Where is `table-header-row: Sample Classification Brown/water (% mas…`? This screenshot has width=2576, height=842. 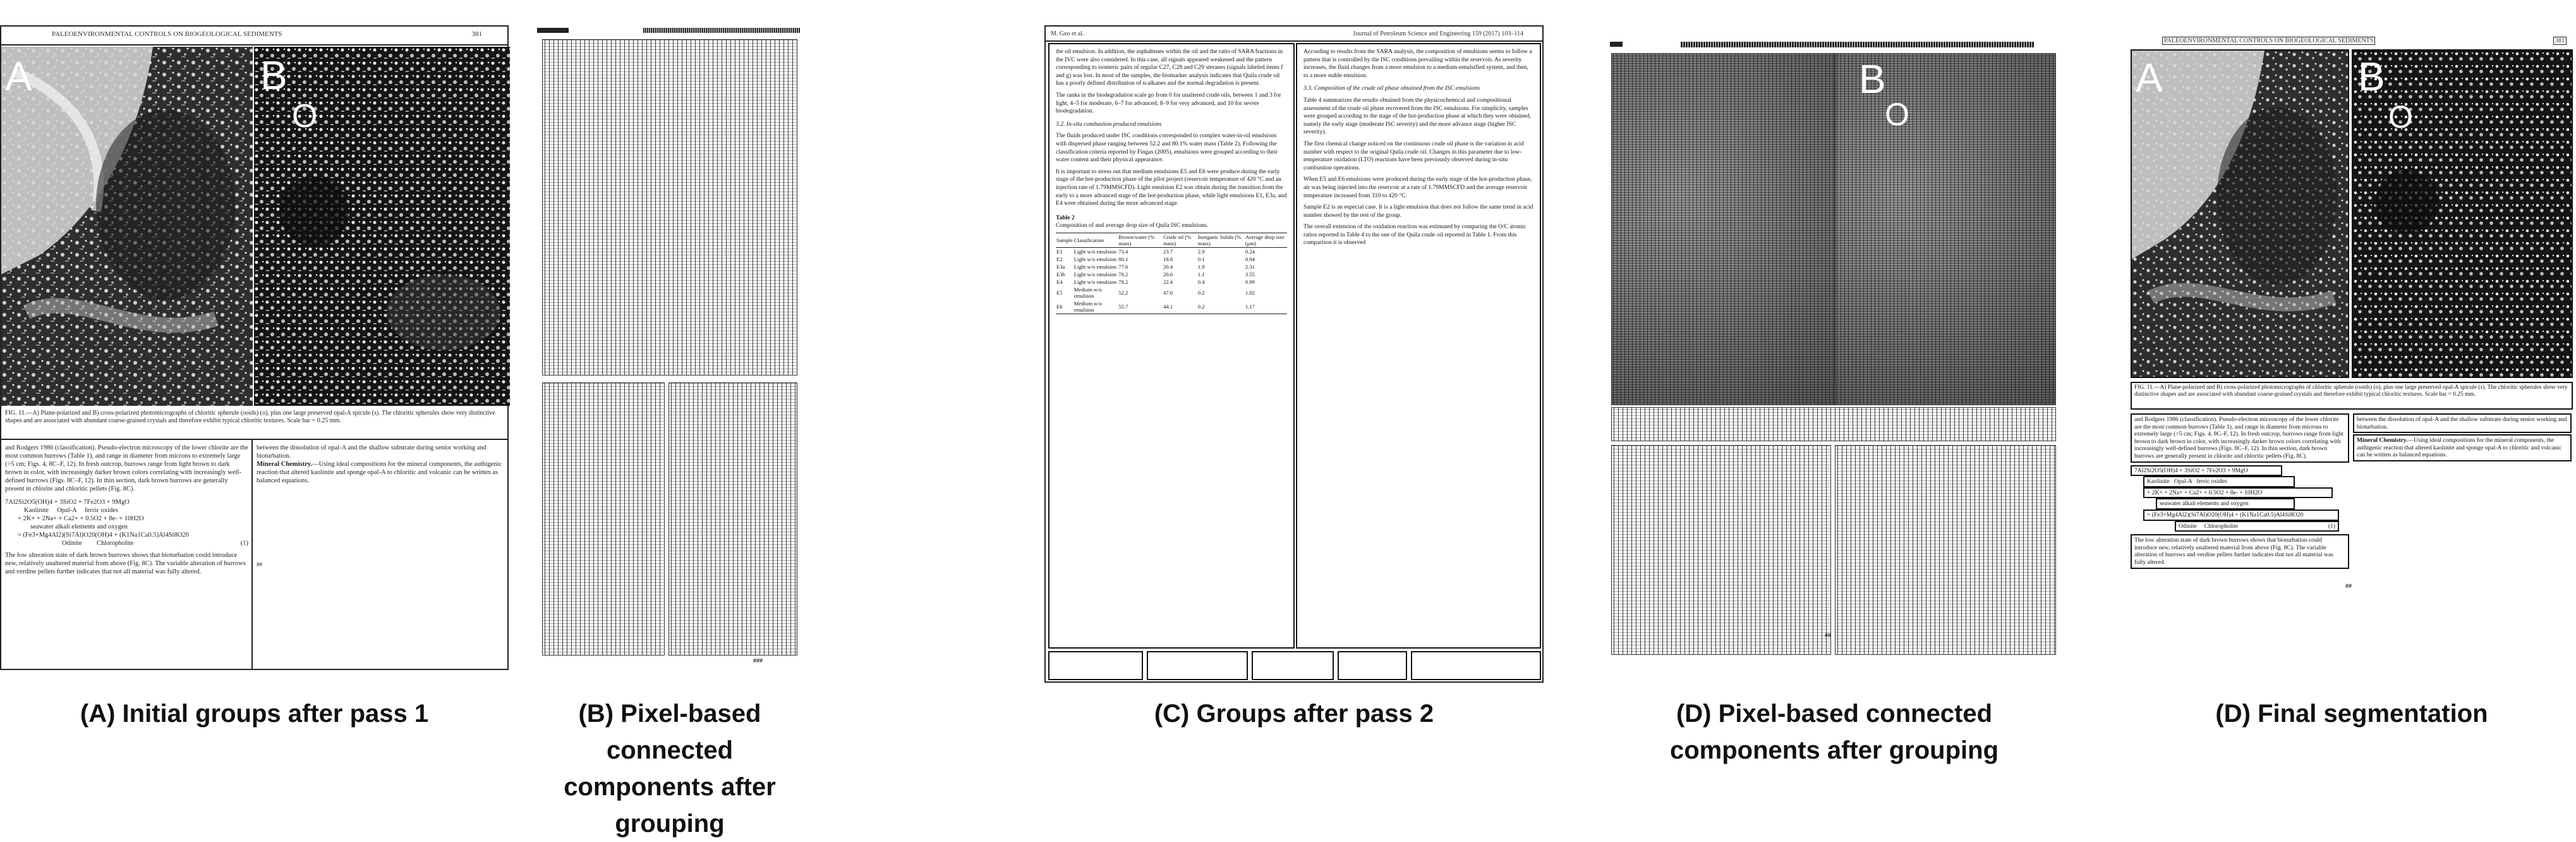
table-header-row: Sample Classification Brown/water (% mas… is located at coordinates (1171, 240).